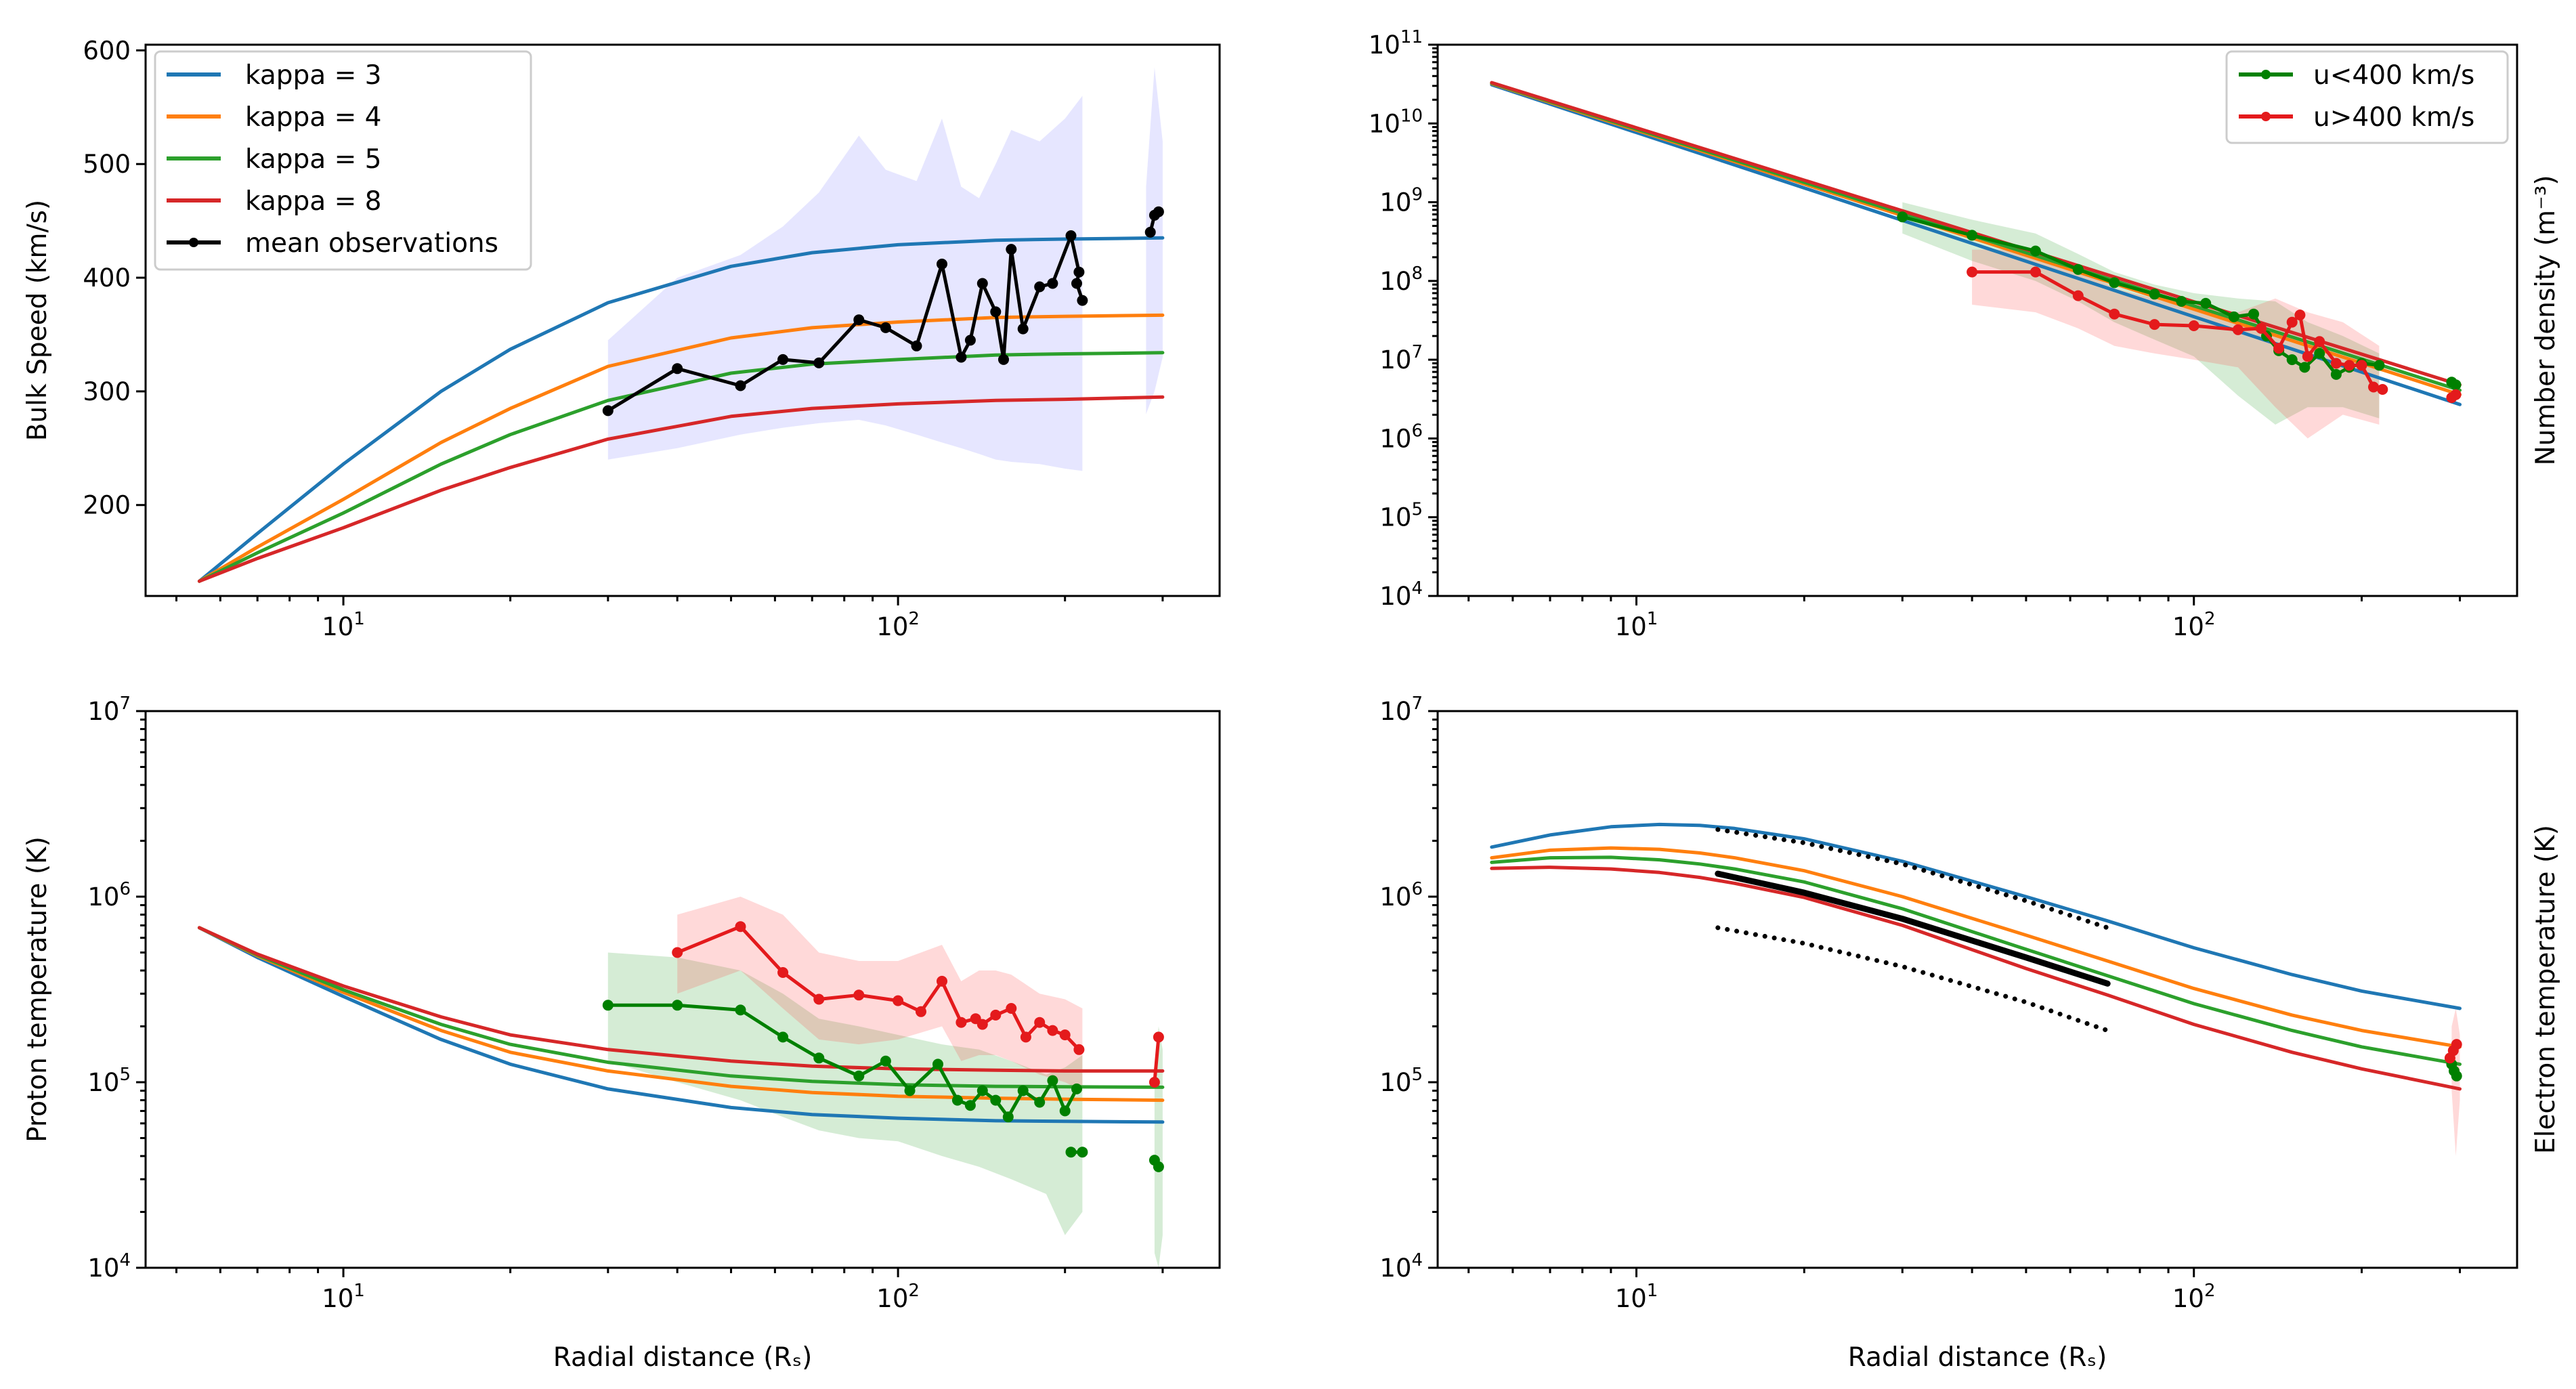 The width and height of the screenshot is (2576, 1389). Describe the element at coordinates (845, 323) in the screenshot. I see `series-mean-observations` at that location.